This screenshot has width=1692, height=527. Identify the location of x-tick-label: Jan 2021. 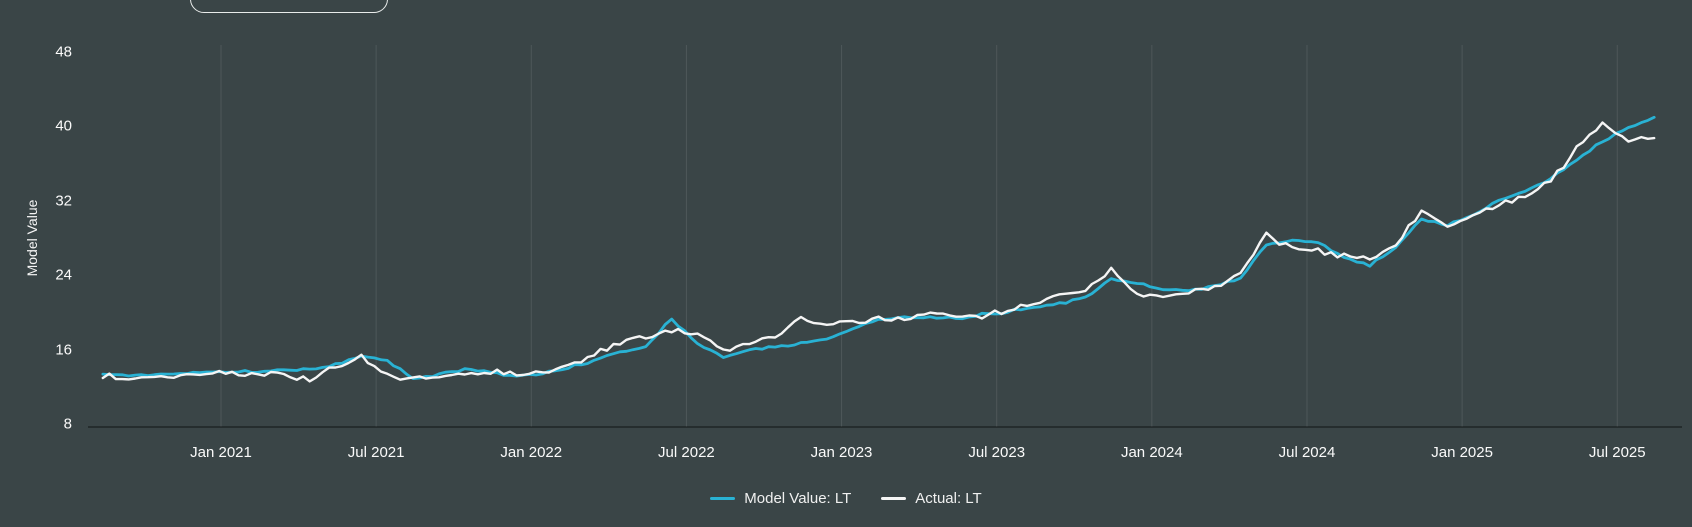
(221, 452).